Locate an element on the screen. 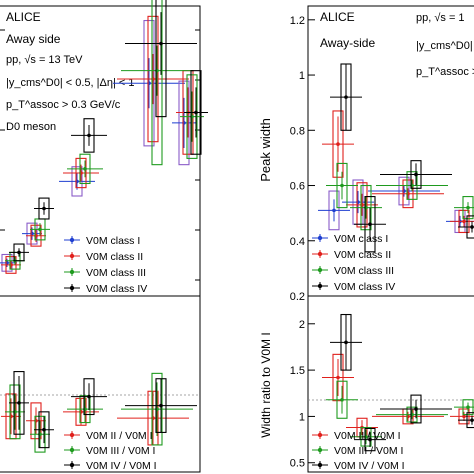 The image size is (474, 474). left-exp-label: ALICE is located at coordinates (23, 17).